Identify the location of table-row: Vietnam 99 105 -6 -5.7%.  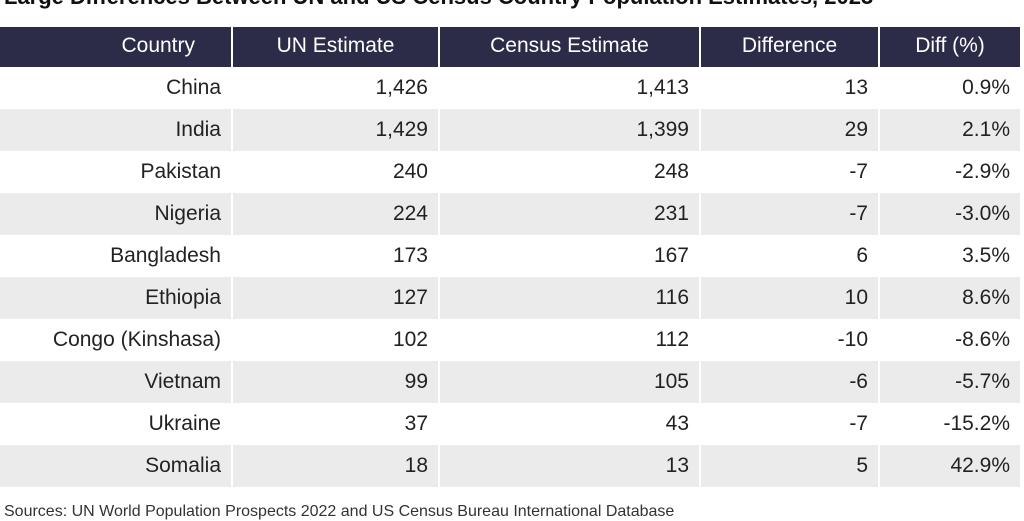
(511, 382).